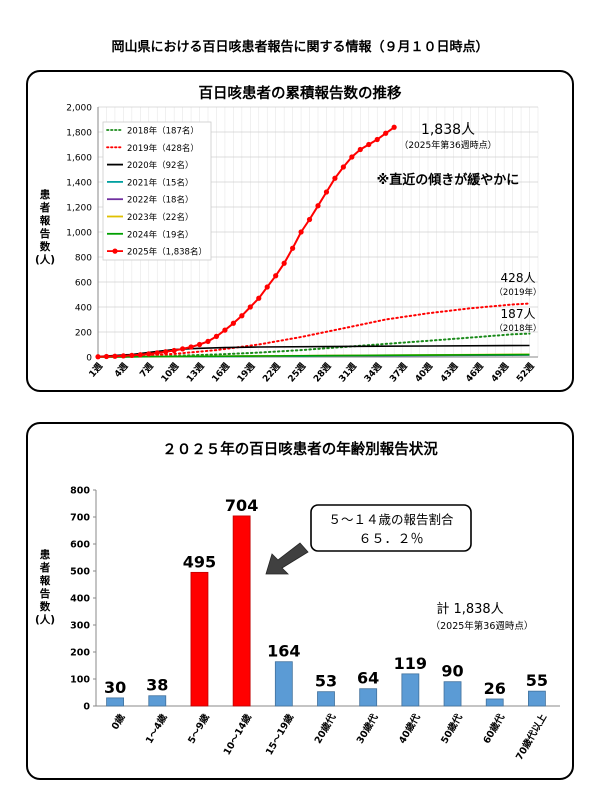 This screenshot has width=600, height=800. What do you see at coordinates (300, 450) in the screenshot?
I see `age-chart-title: ２０２５年の百日咳患者の年齢別報告状況` at bounding box center [300, 450].